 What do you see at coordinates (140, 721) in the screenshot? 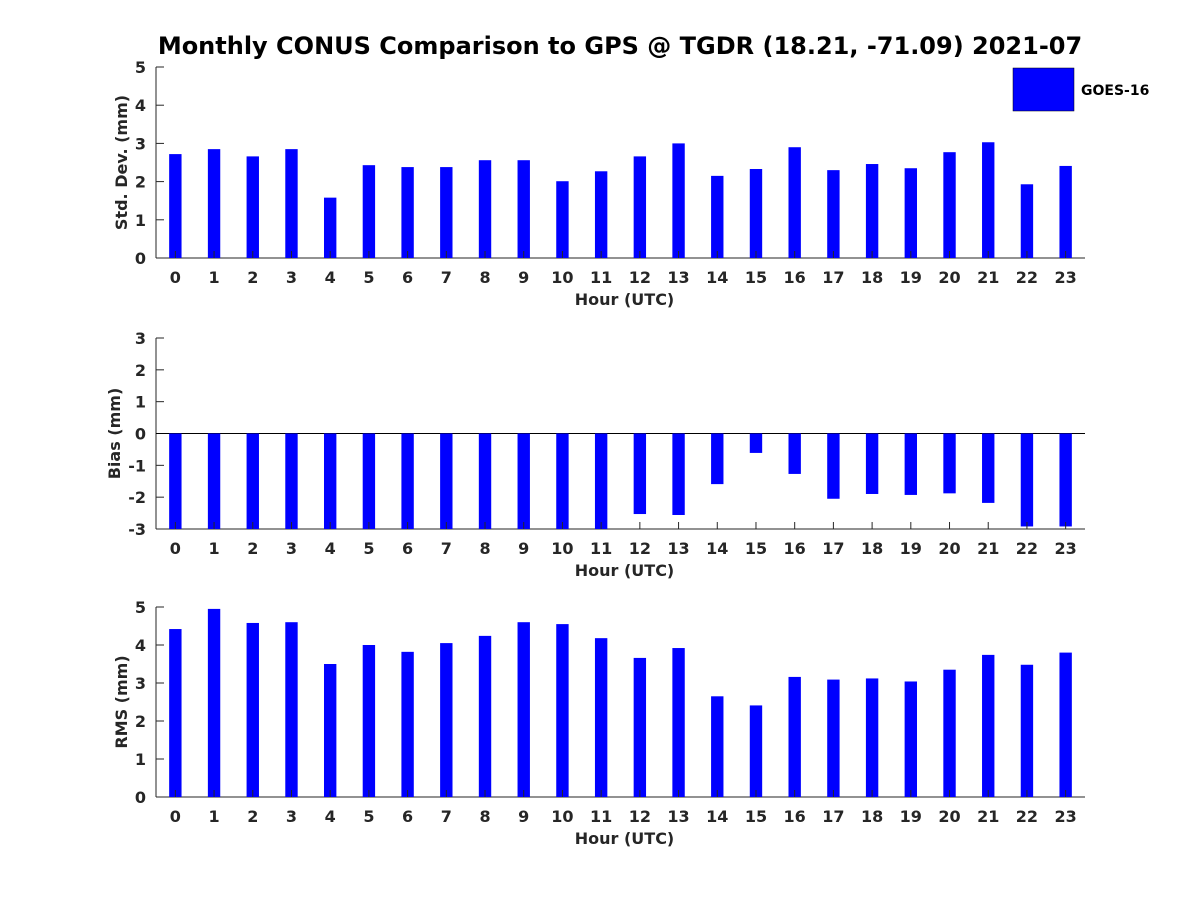
I see `rms-y-tick-label: 2` at bounding box center [140, 721].